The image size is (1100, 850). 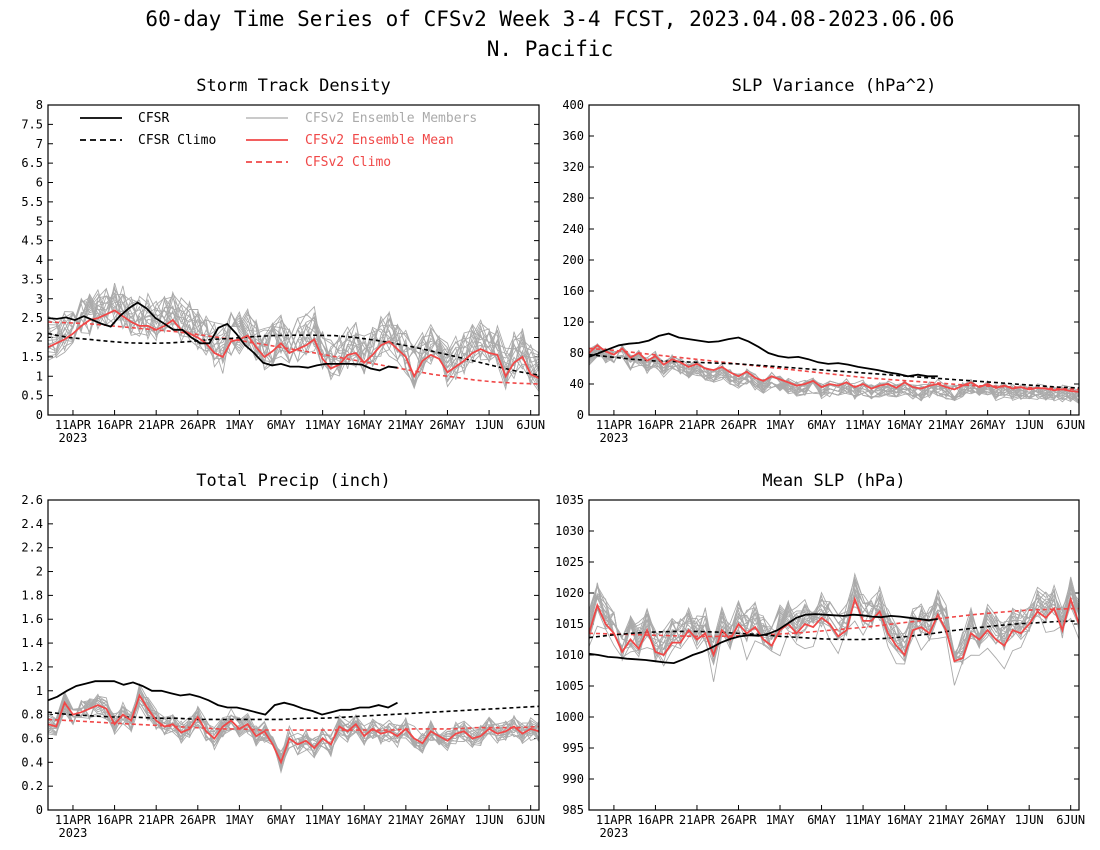 I want to click on y-tick-label: 1005, so click(x=569, y=686).